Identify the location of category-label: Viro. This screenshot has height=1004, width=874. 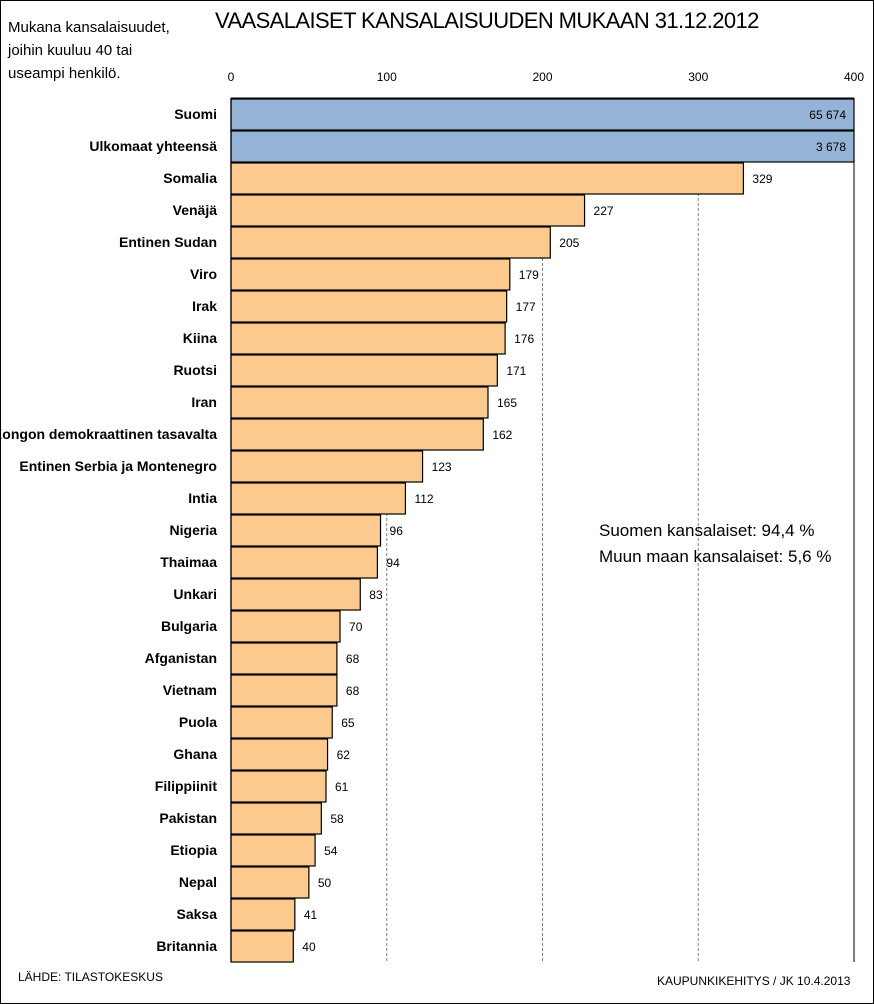
(203, 274).